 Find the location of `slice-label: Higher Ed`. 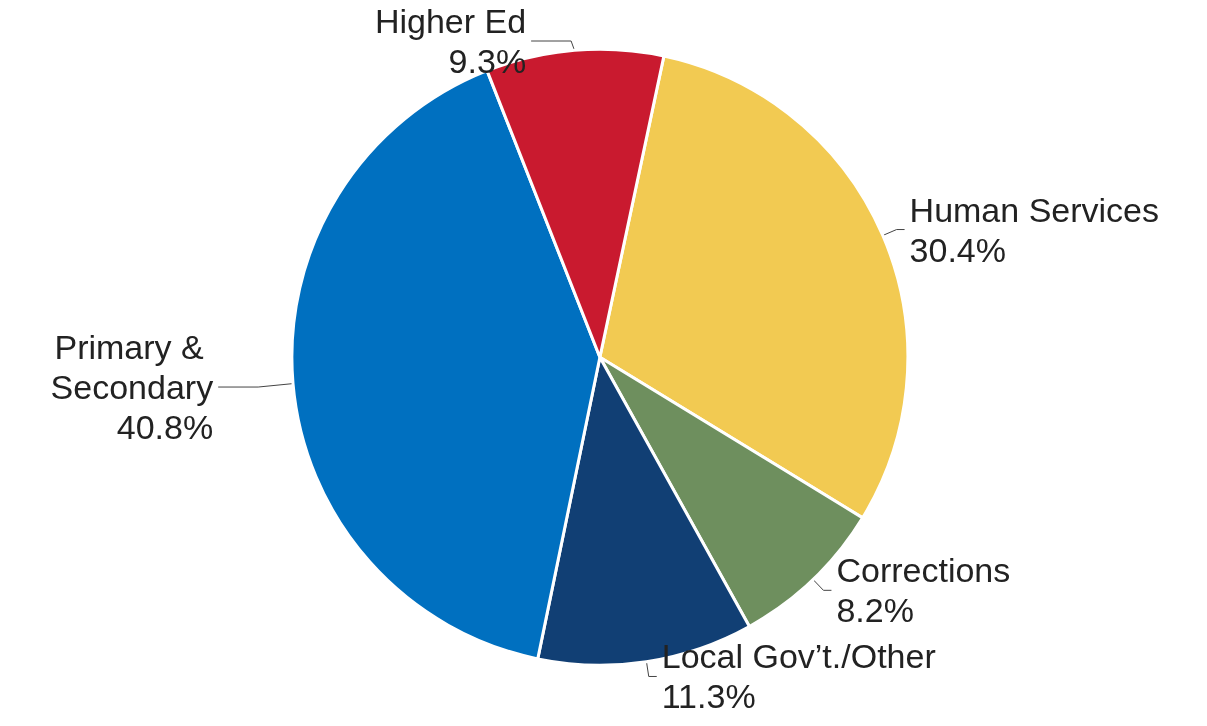

slice-label: Higher Ed is located at coordinates (450, 21).